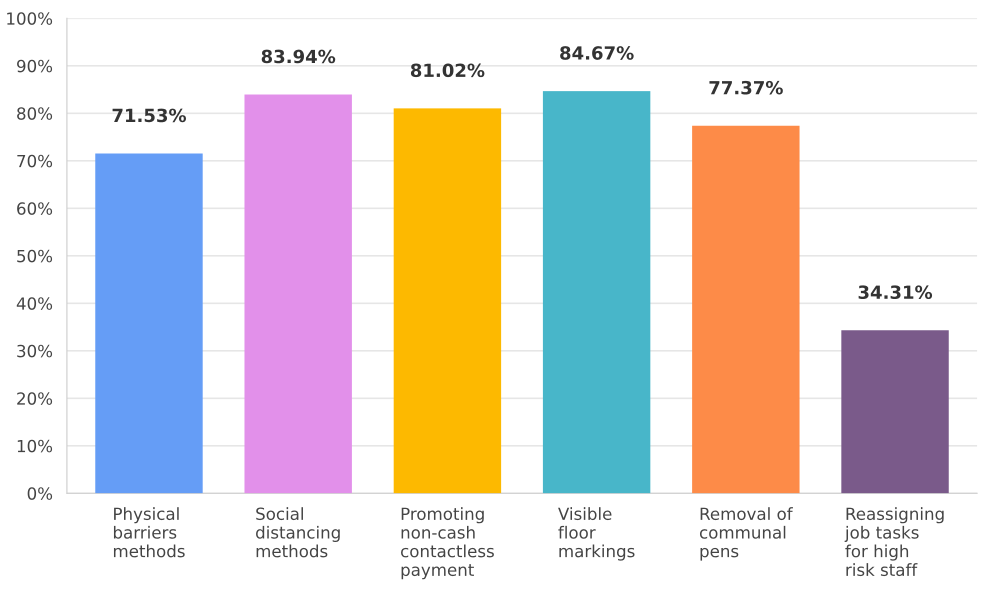  Describe the element at coordinates (34, 303) in the screenshot. I see `y-tick-label: 40%` at that location.